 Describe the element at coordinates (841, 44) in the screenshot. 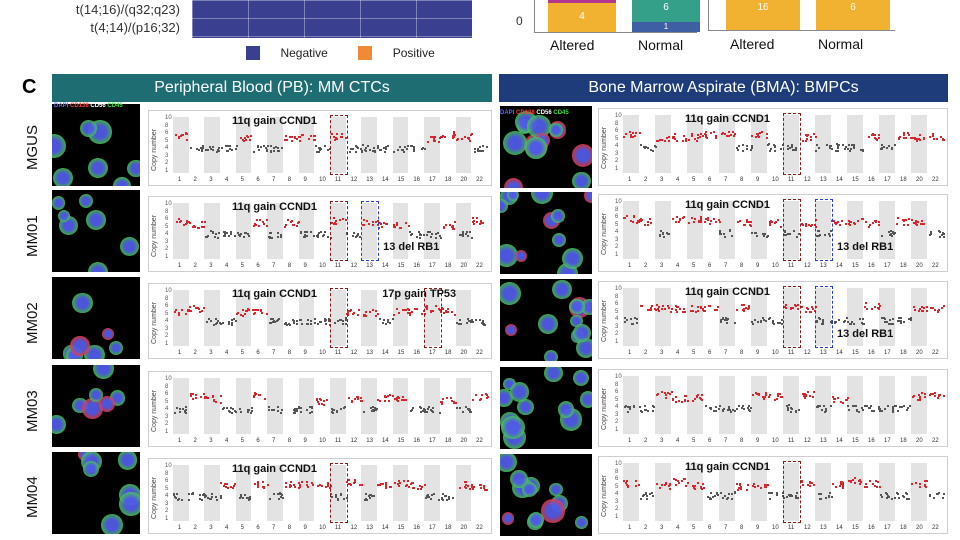

I see `bar-category-label: Normal` at that location.